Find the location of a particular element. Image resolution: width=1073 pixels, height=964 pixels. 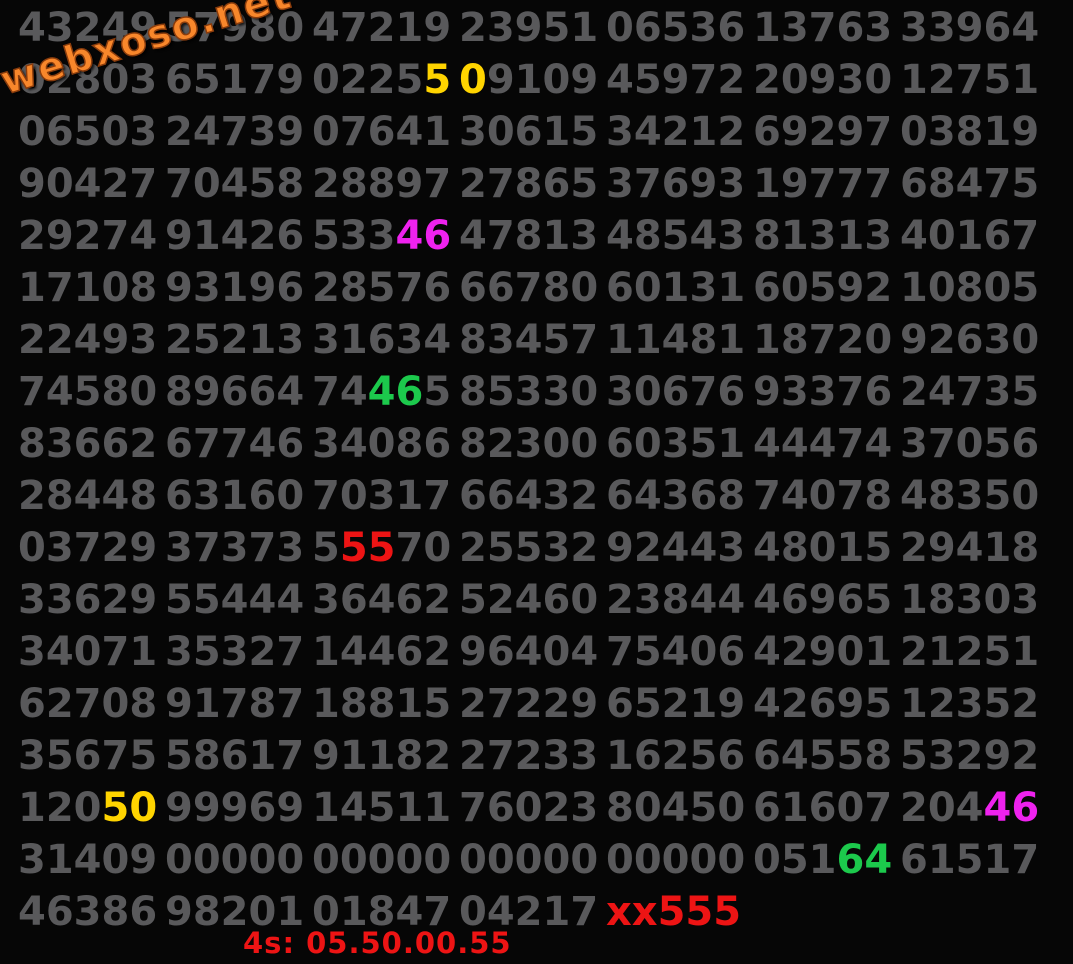

number-row: 31409 00000 00000 00000 00000 05164 61517 is located at coordinates (529, 860).